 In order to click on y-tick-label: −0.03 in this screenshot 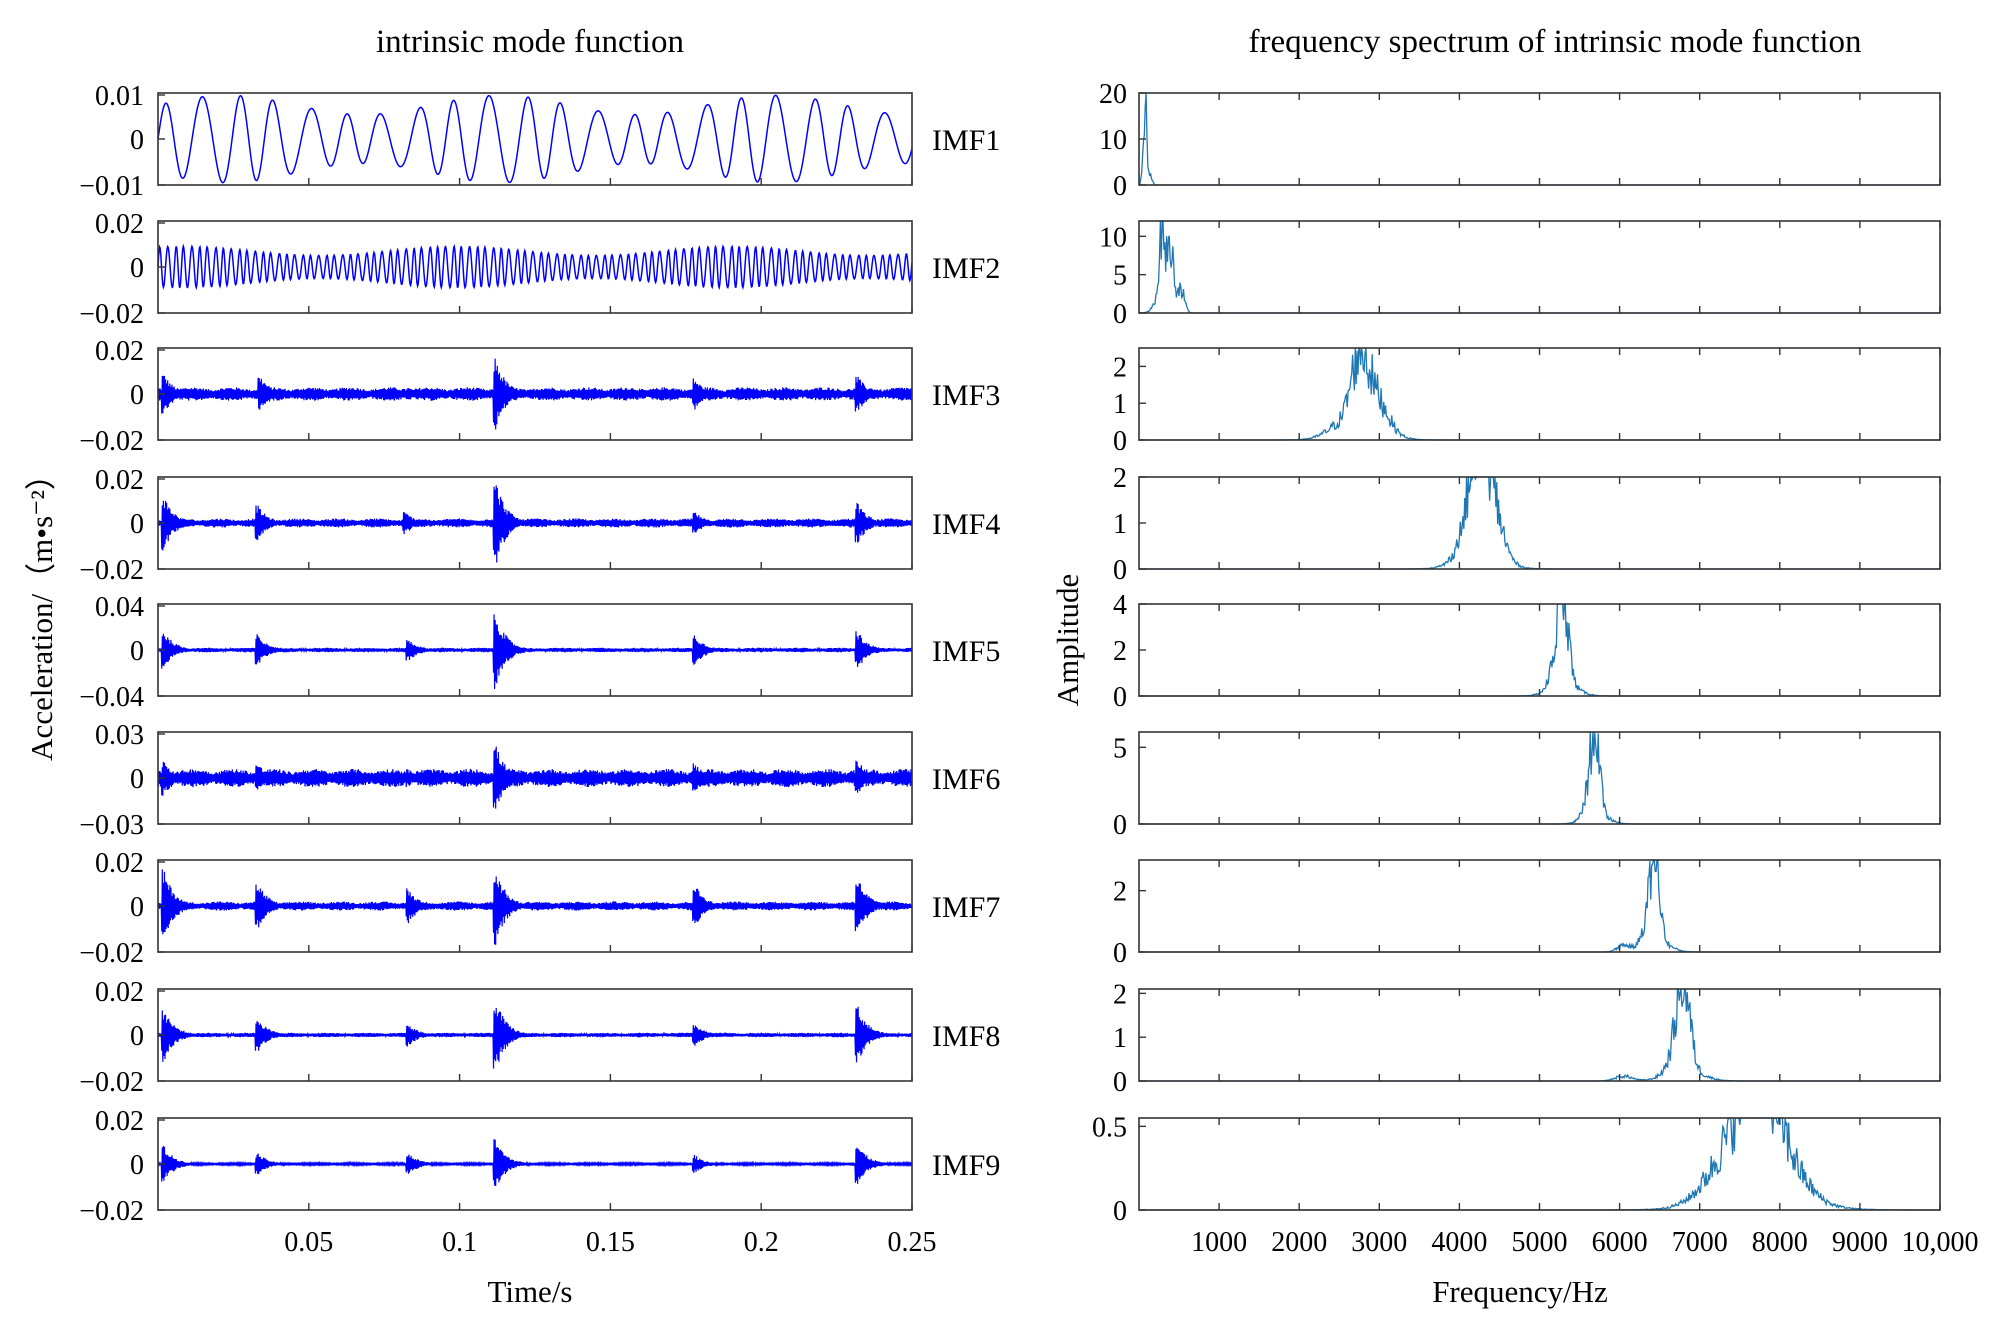, I will do `click(111, 825)`.